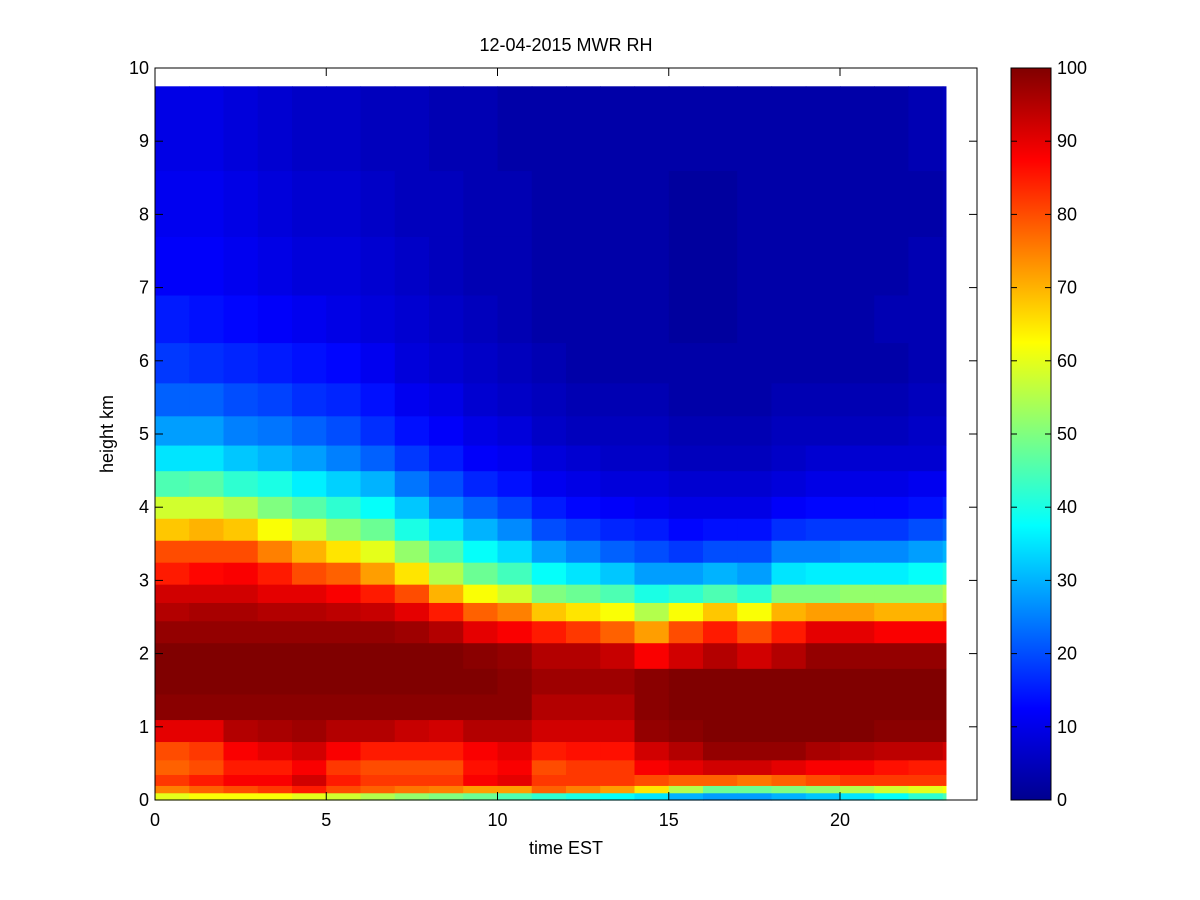 The image size is (1200, 900). Describe the element at coordinates (1067, 141) in the screenshot. I see `colorbar-tick-label: 90` at that location.